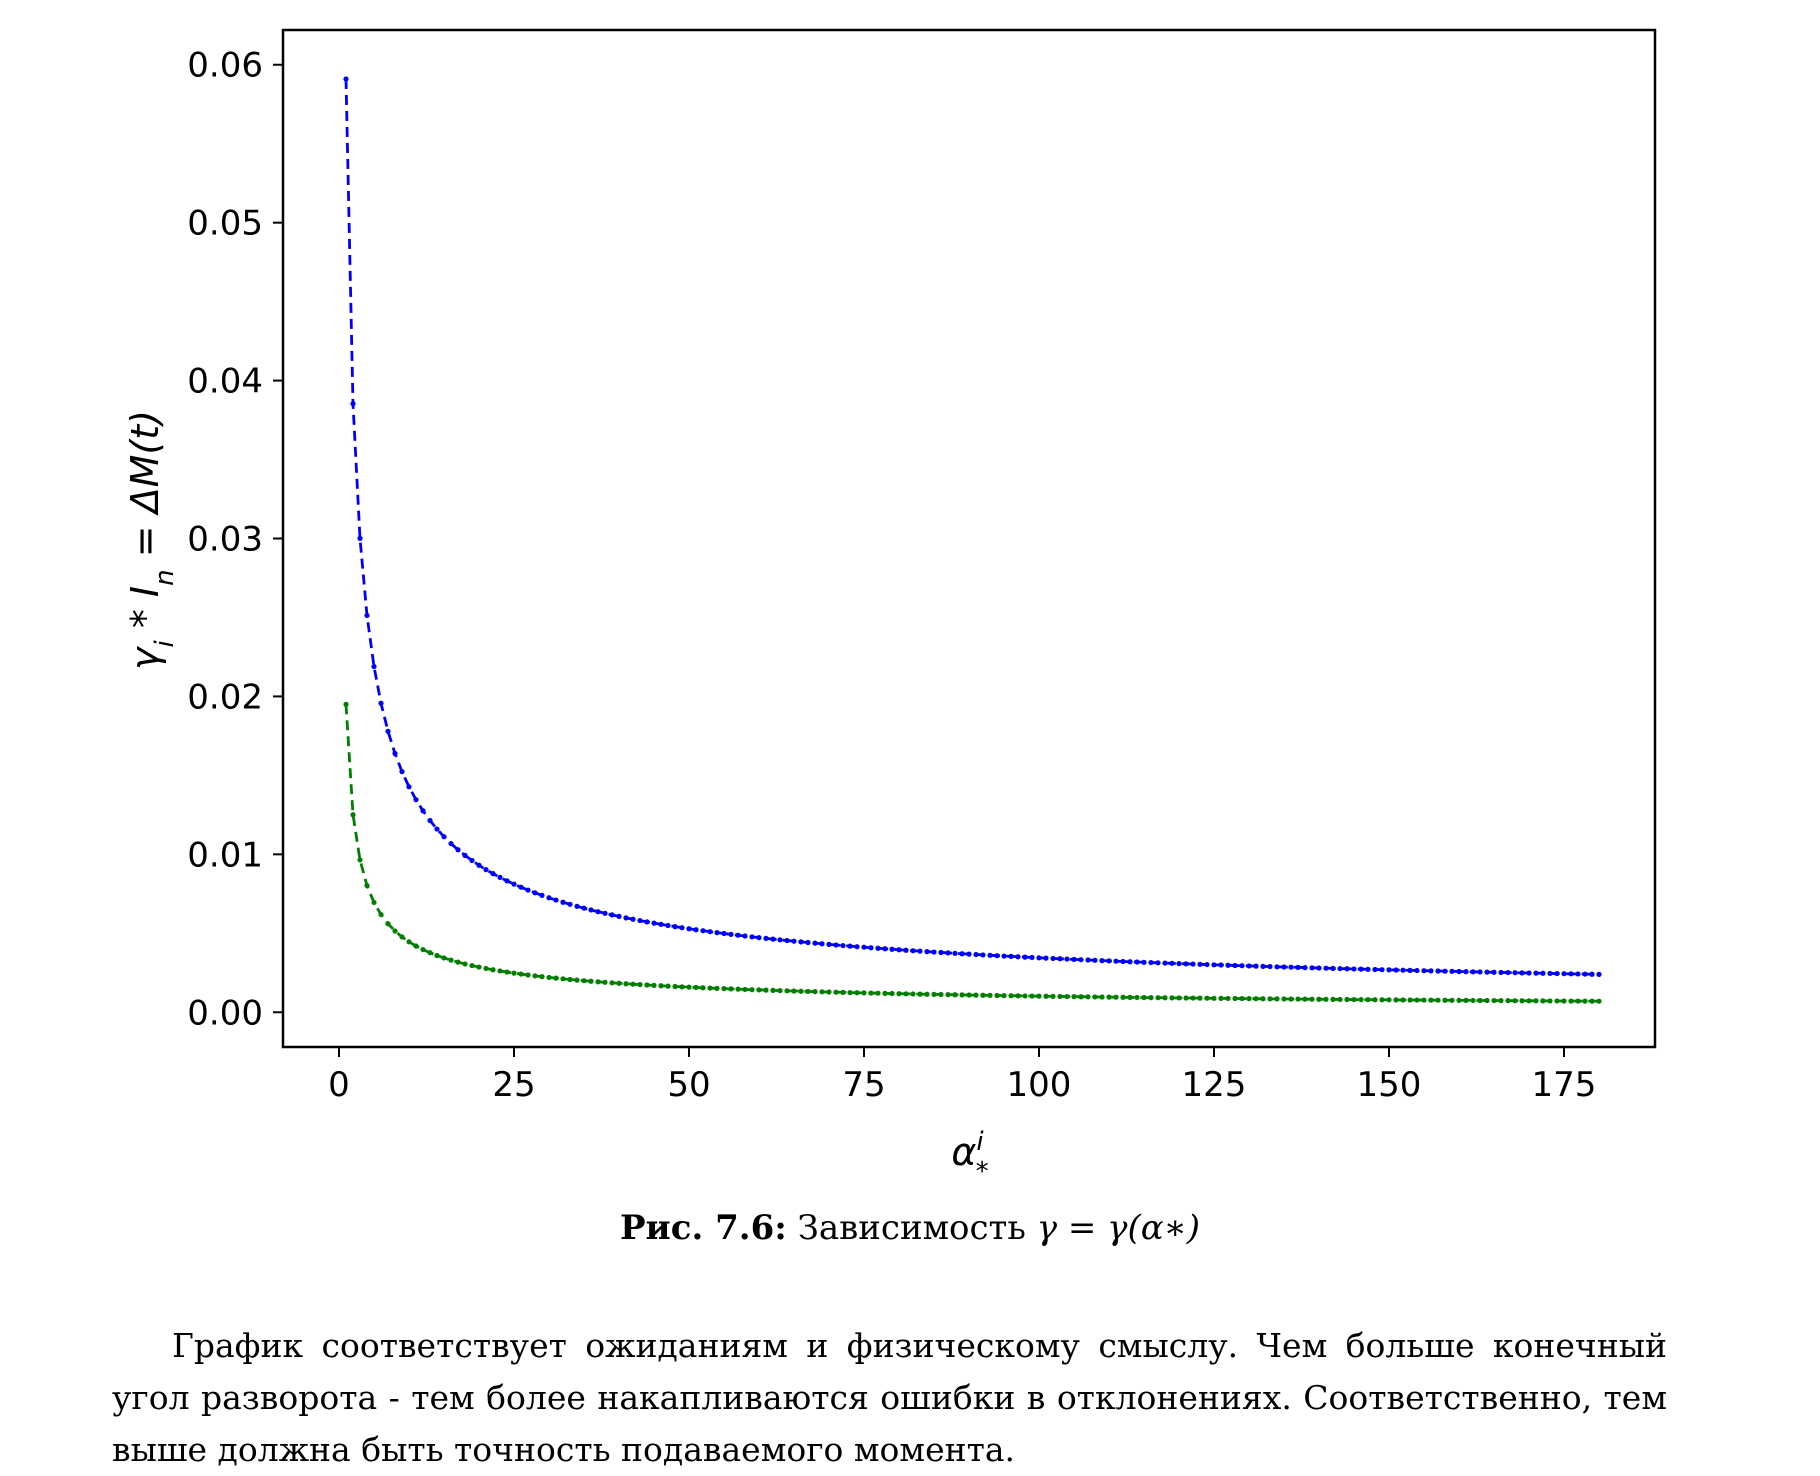 Image resolution: width=1820 pixels, height=1476 pixels. What do you see at coordinates (225, 540) in the screenshot?
I see `y-tick-label: 0.03` at bounding box center [225, 540].